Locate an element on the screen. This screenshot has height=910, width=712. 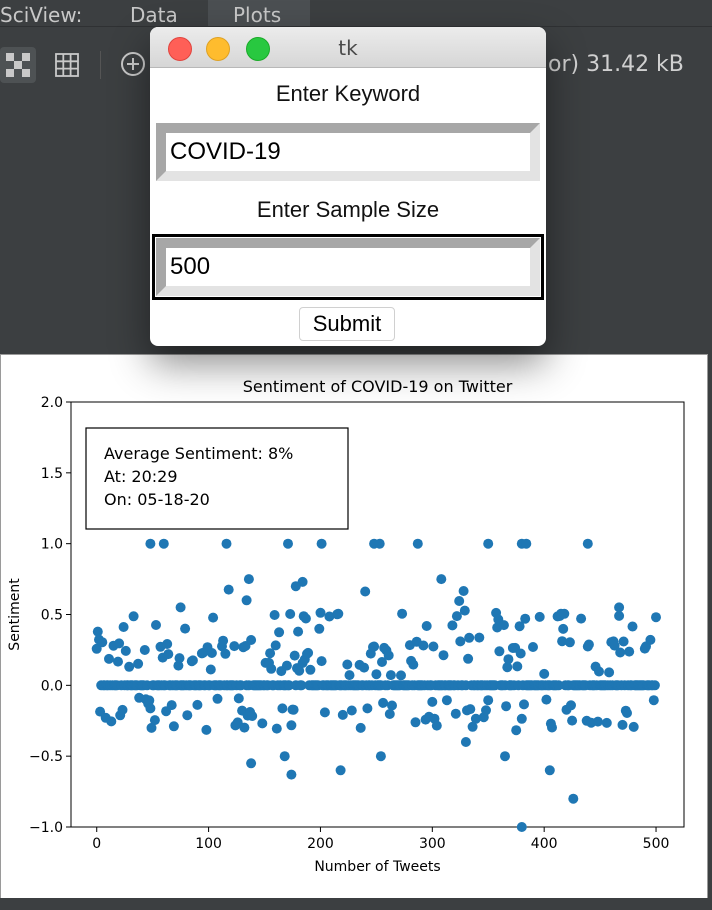
grid-icon is located at coordinates (67, 65).